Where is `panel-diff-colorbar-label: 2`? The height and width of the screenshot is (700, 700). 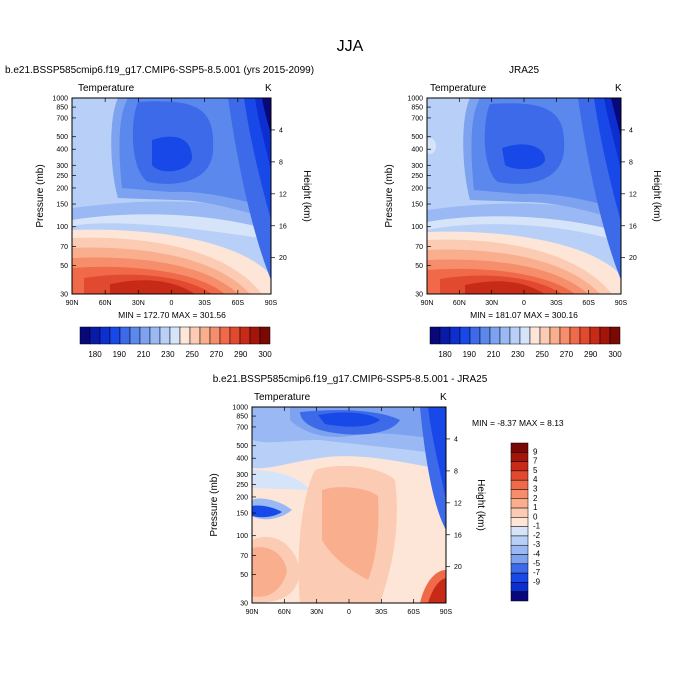 panel-diff-colorbar-label: 2 is located at coordinates (535, 498).